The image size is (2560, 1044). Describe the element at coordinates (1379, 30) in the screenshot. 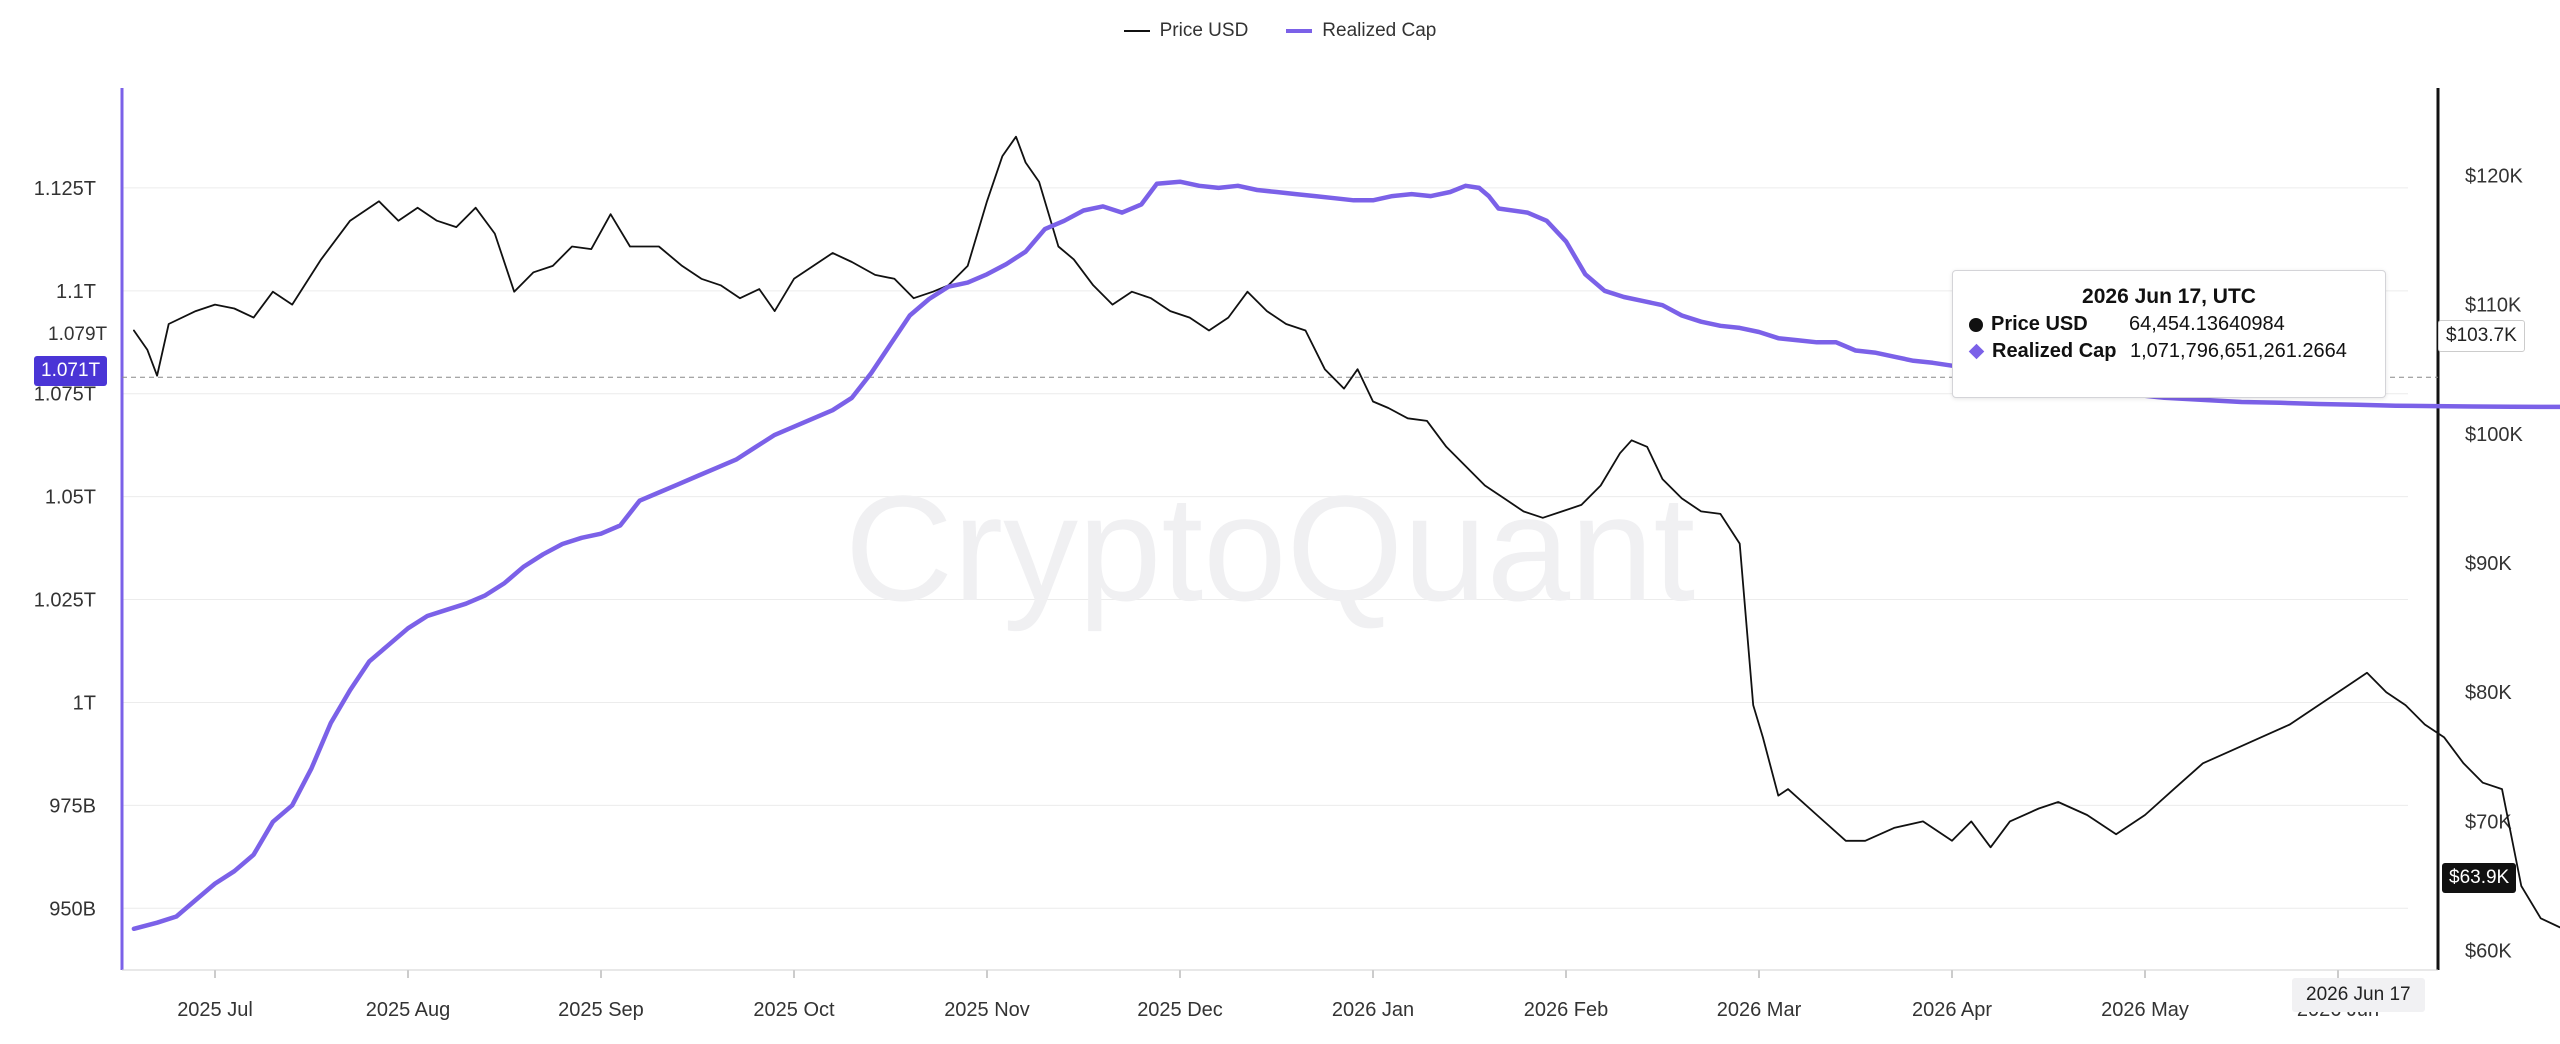

I see `legend-label-cap: Realized Cap` at that location.